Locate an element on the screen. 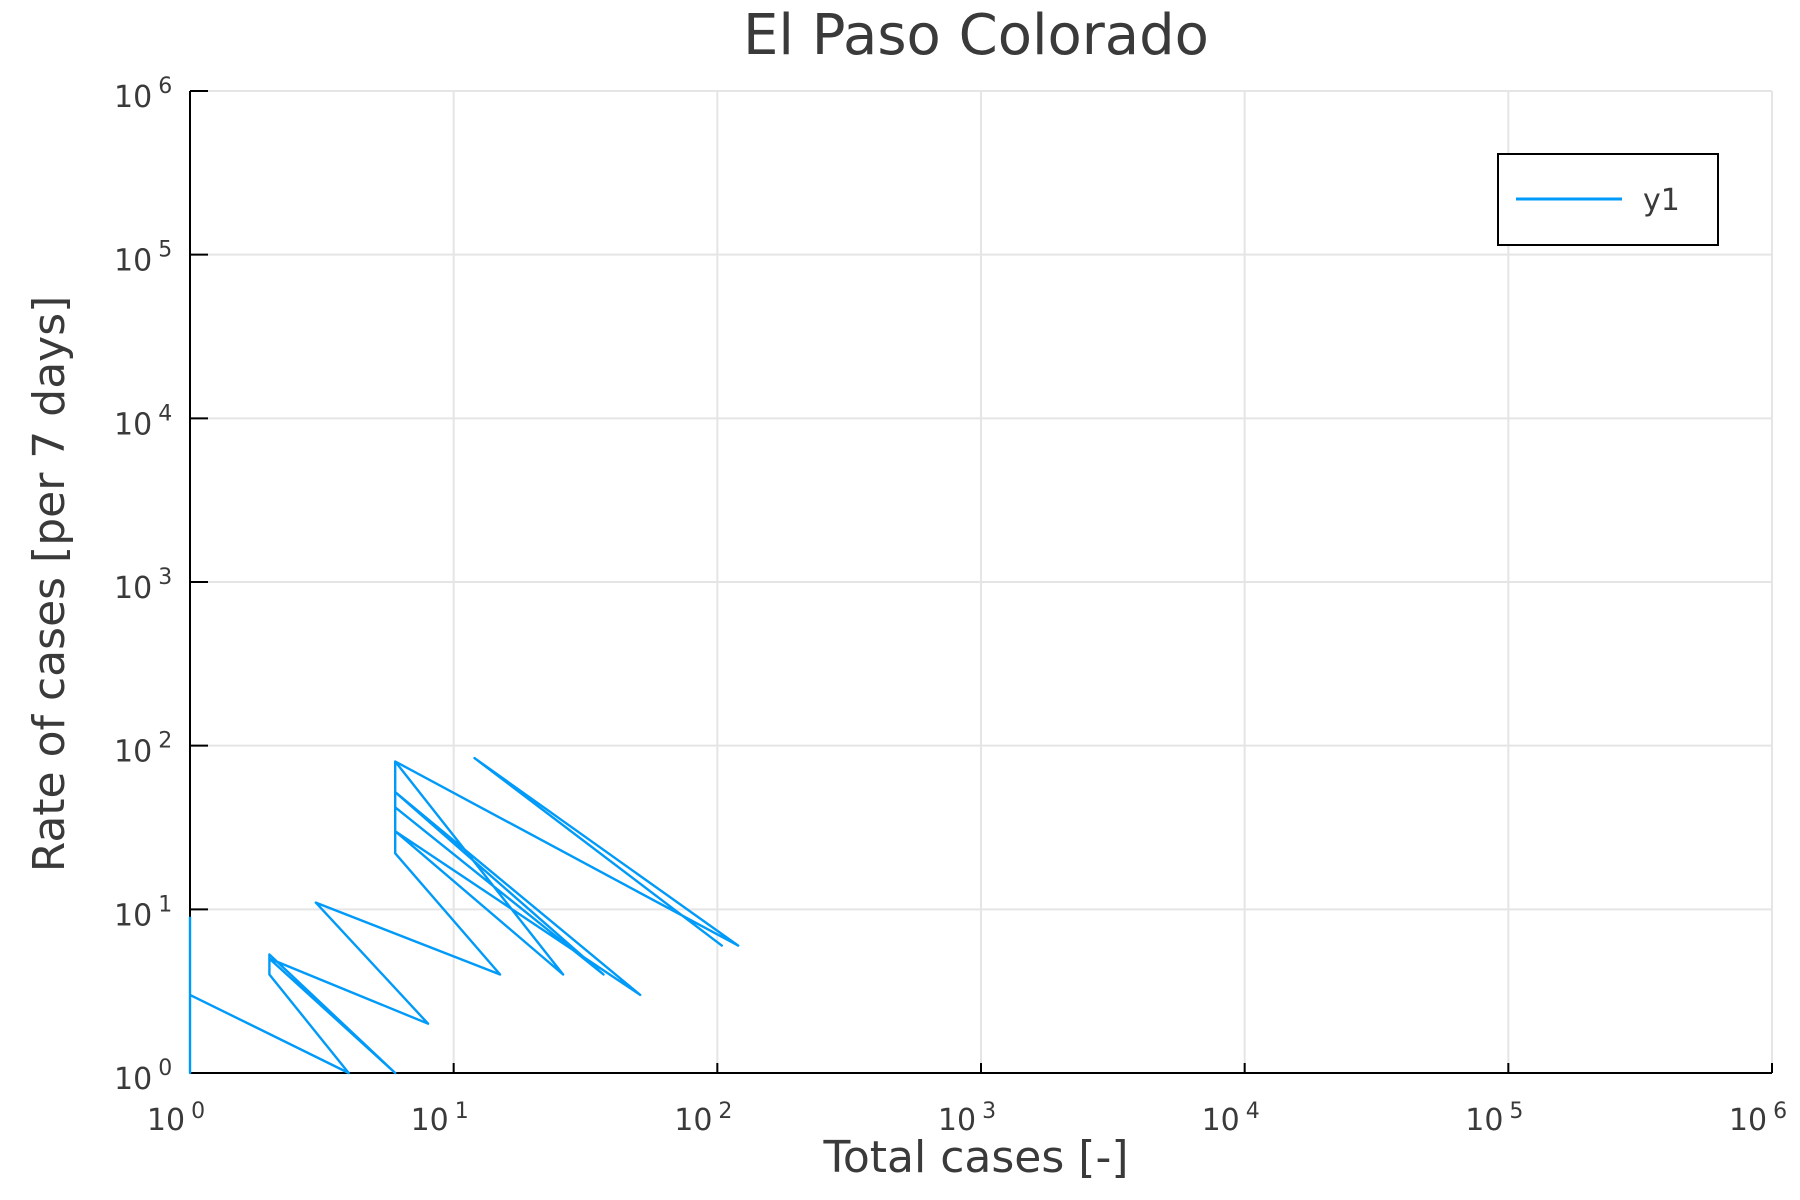 This screenshot has width=1800, height=1200. x-tick-label: 10 6 is located at coordinates (1758, 1118).